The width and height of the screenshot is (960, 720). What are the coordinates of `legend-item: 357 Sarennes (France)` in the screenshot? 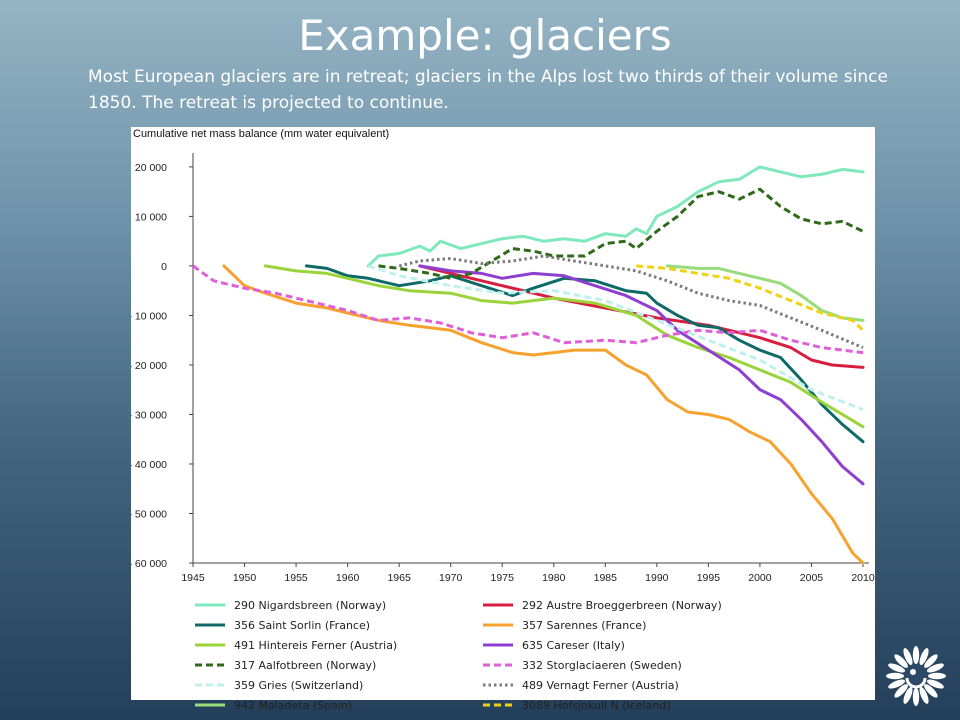 It's located at (632, 625).